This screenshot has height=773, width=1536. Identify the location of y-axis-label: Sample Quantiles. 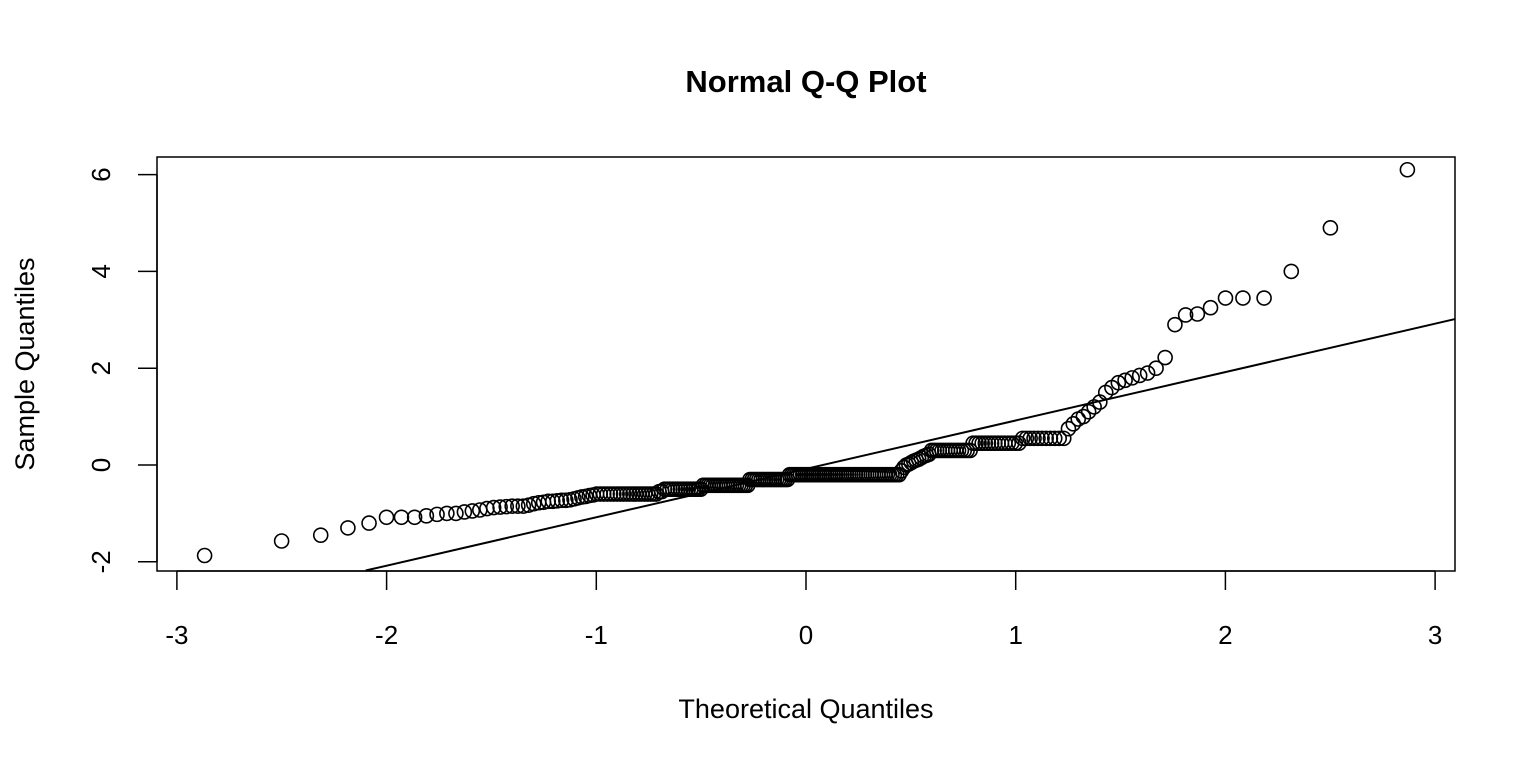
(25, 363).